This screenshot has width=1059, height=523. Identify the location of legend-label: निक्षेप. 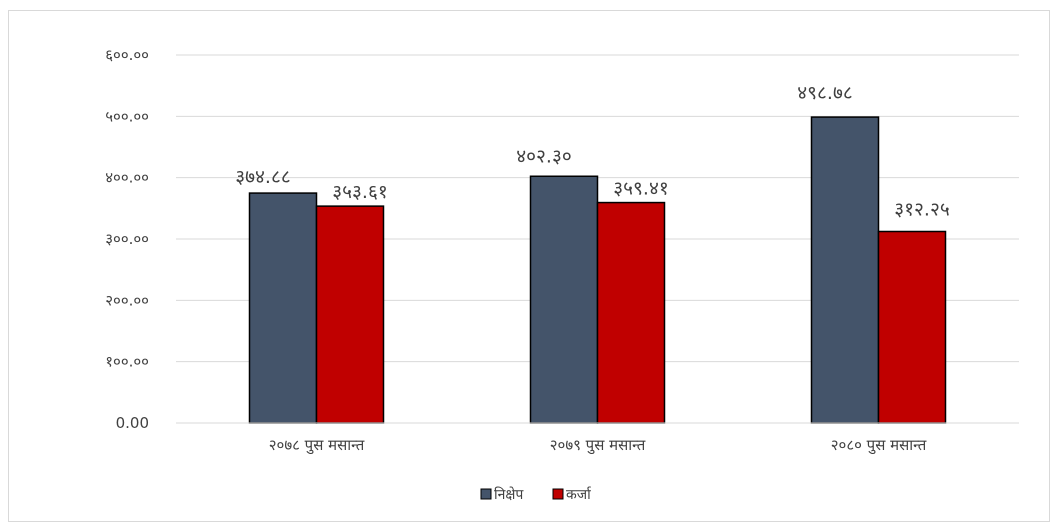
(509, 494).